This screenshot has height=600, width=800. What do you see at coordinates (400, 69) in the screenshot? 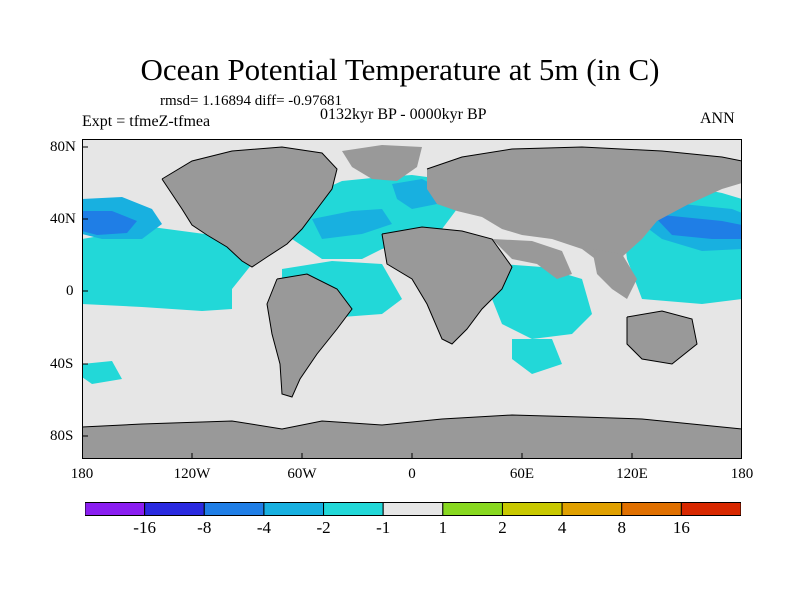
I see `plot-title: Ocean Potential Temperature at 5m (in C)` at bounding box center [400, 69].